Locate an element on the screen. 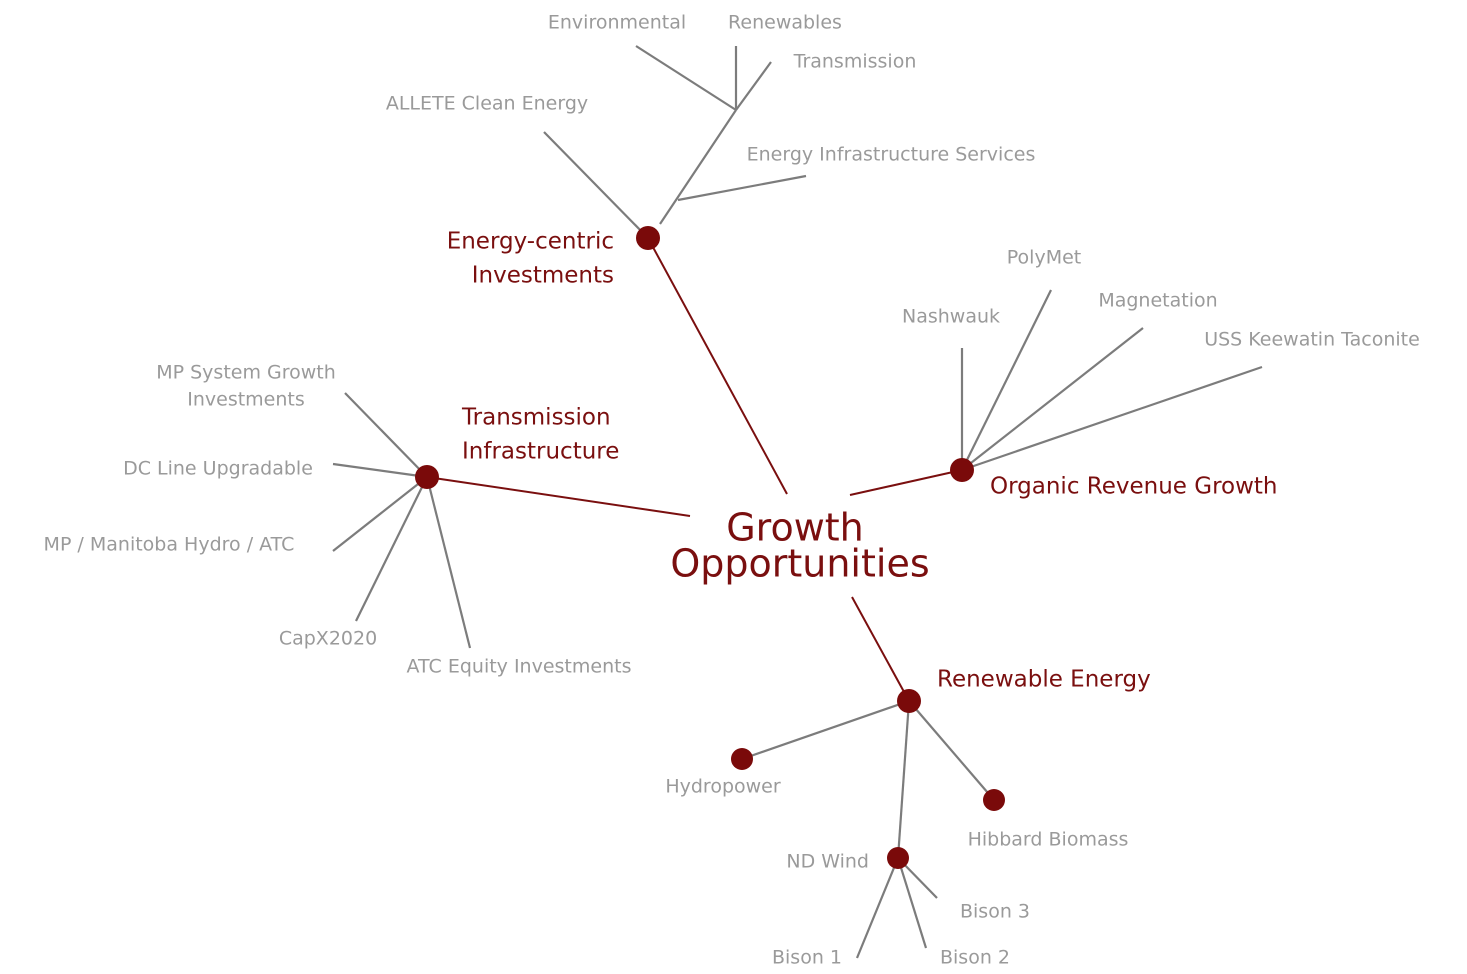 This screenshot has width=1467, height=974. leaf-label: MP / Manitoba Hydro / ATC is located at coordinates (169, 545).